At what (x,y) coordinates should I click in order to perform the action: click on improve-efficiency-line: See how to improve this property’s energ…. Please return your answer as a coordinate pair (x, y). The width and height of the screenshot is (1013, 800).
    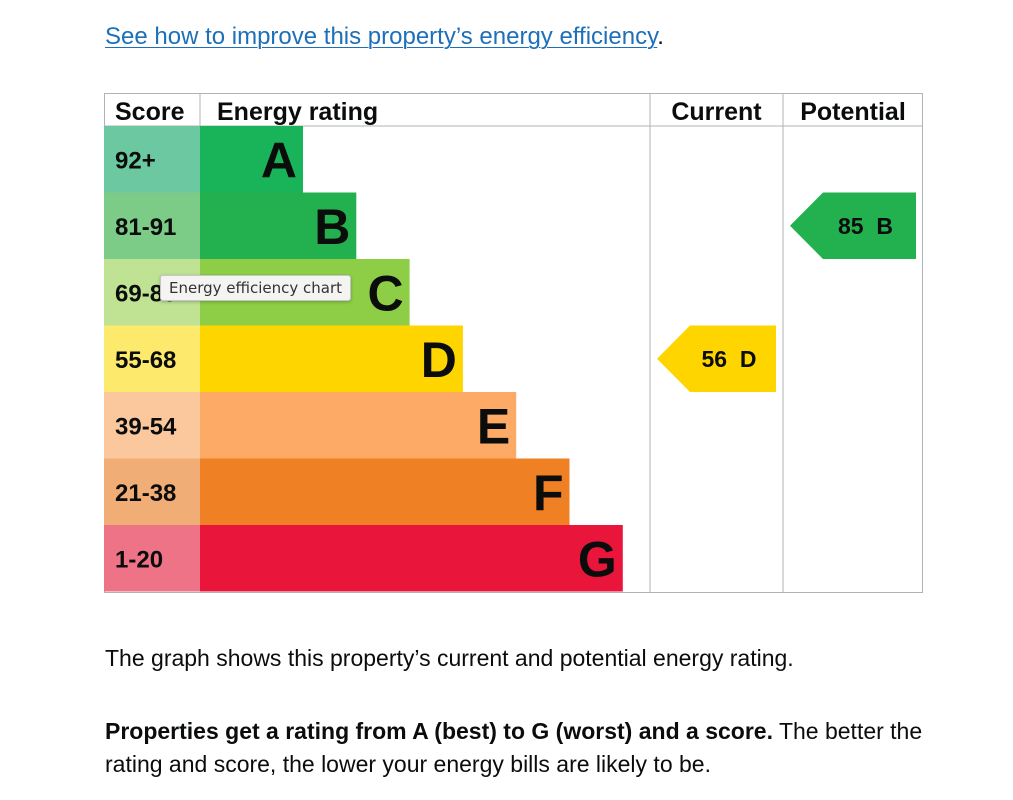
    Looking at the image, I should click on (384, 37).